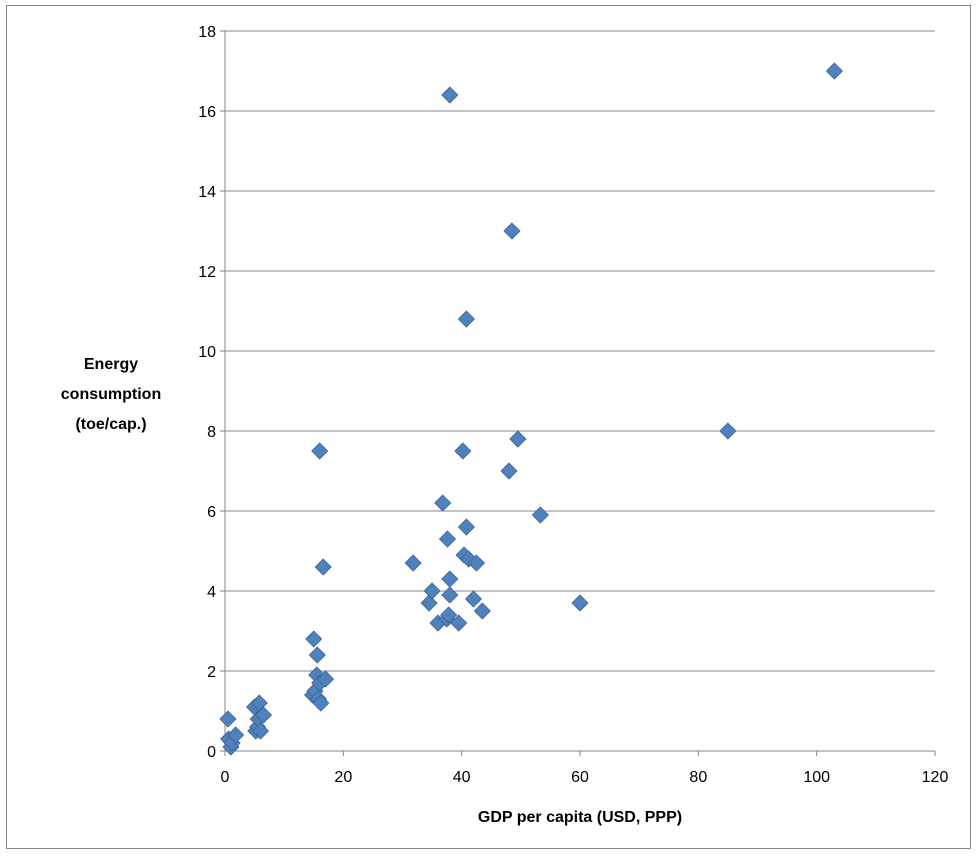 This screenshot has height=857, width=979. Describe the element at coordinates (207, 352) in the screenshot. I see `y-tick-label: 10` at that location.